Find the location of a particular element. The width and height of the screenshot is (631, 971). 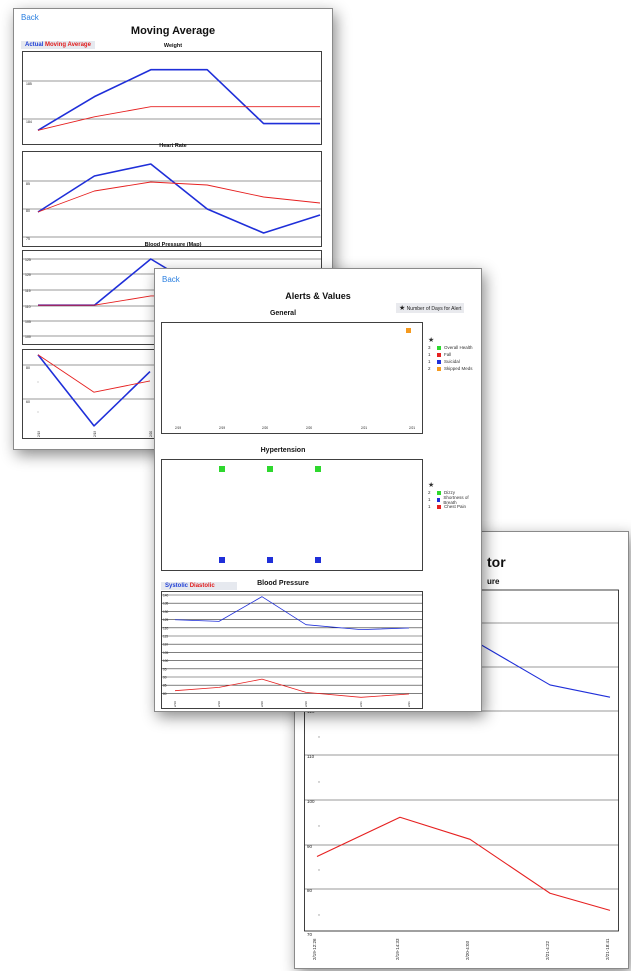

general-chart-title: General is located at coordinates (283, 313).